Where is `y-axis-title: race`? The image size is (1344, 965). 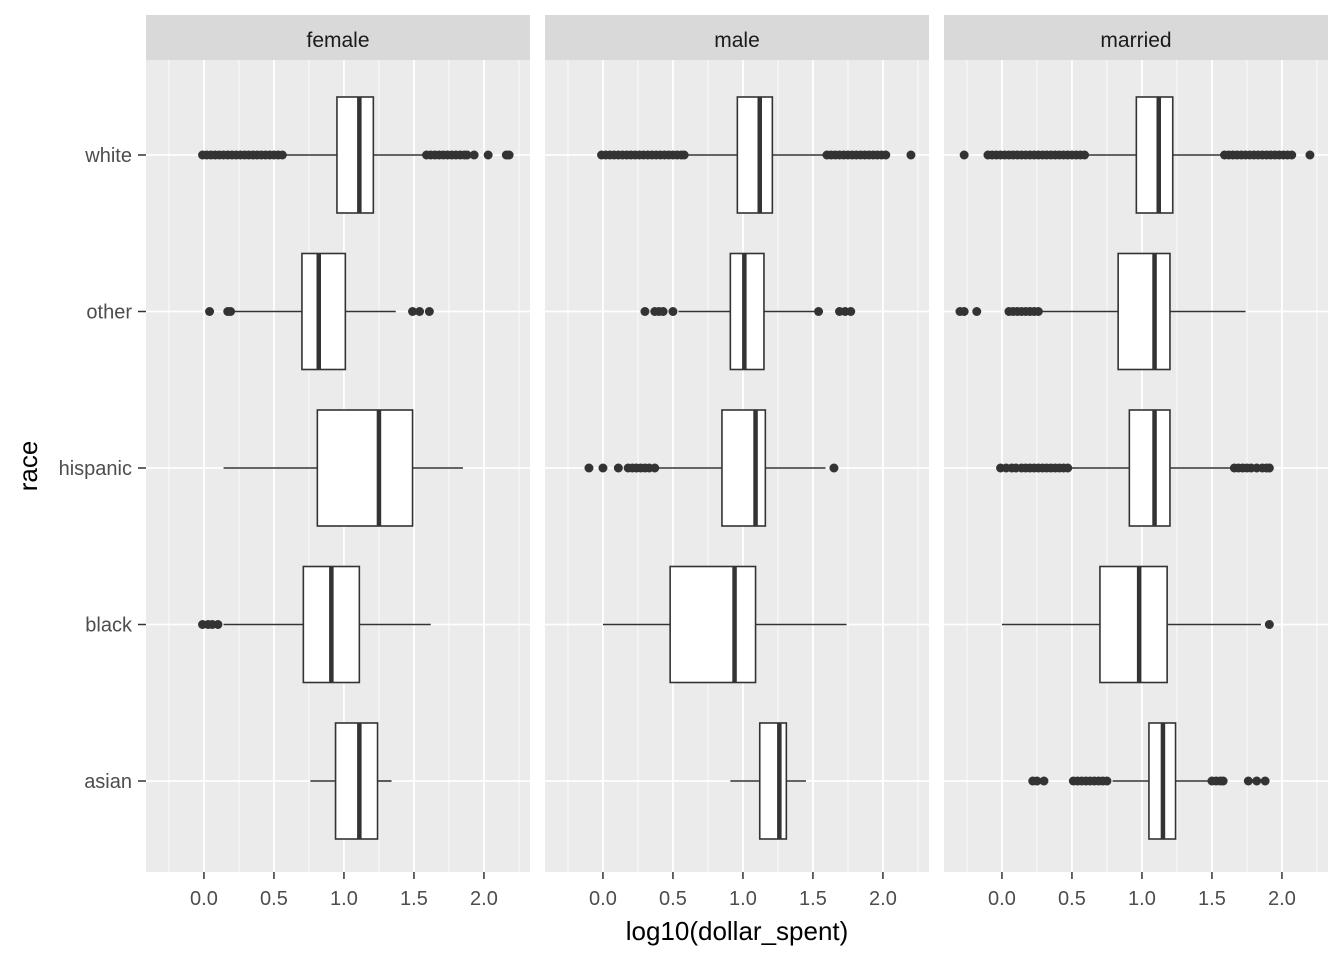 y-axis-title: race is located at coordinates (28, 466).